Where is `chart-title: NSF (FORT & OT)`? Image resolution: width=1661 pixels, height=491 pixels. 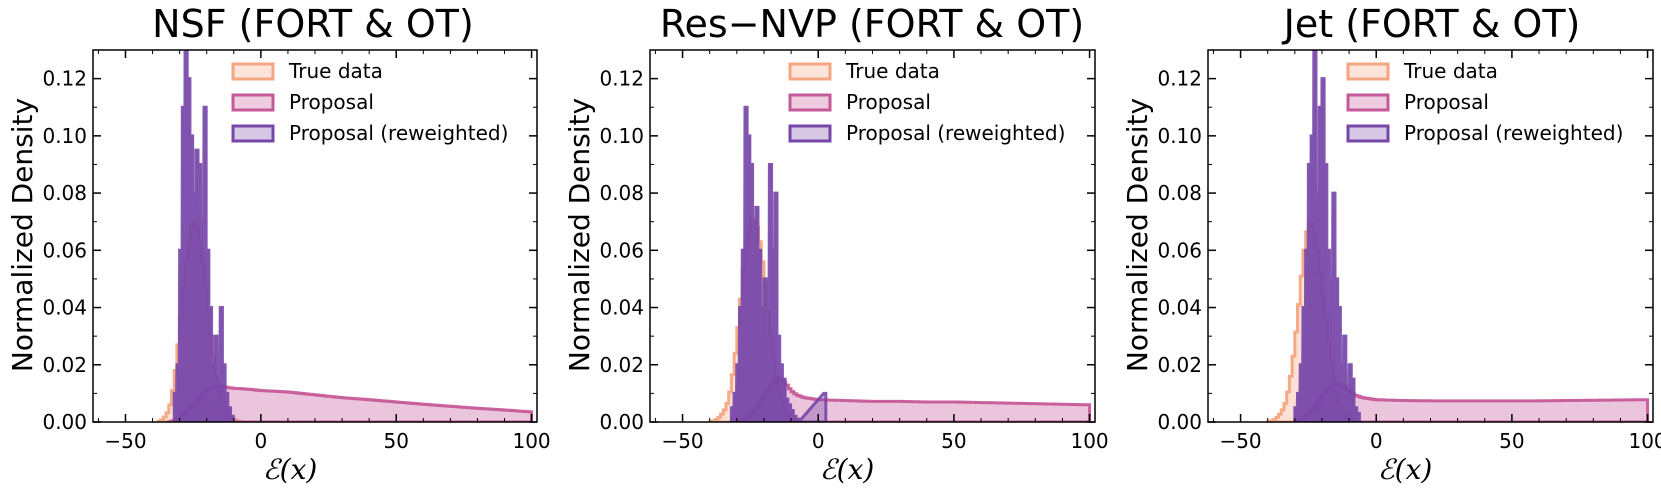 chart-title: NSF (FORT & OT) is located at coordinates (313, 24).